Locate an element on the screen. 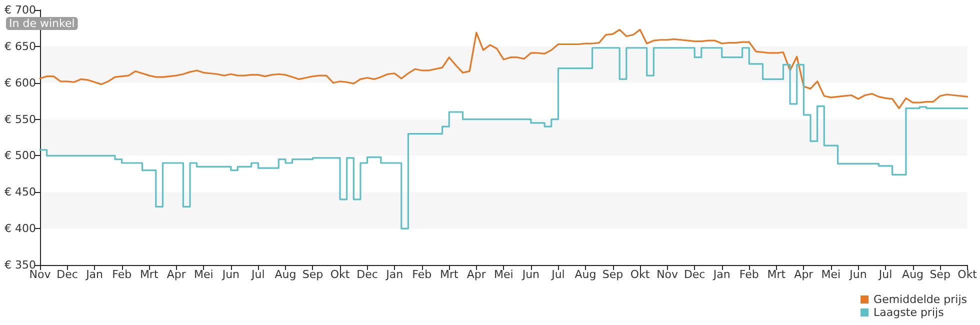 This screenshot has height=325, width=980. y-tick-label: € 450 is located at coordinates (20, 192).